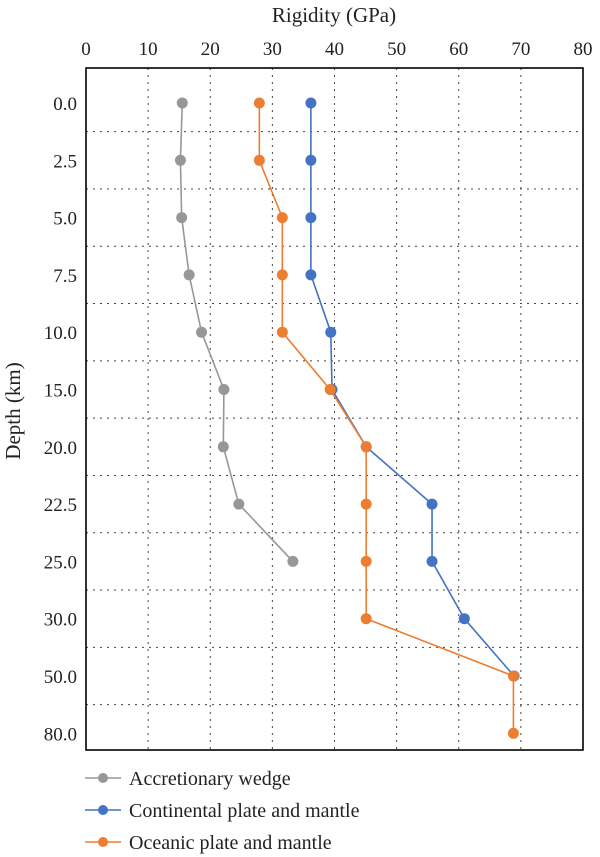 The height and width of the screenshot is (857, 600). I want to click on x-tick-labels: 0 10 20 30 40 50 60 70 80, so click(336, 49).